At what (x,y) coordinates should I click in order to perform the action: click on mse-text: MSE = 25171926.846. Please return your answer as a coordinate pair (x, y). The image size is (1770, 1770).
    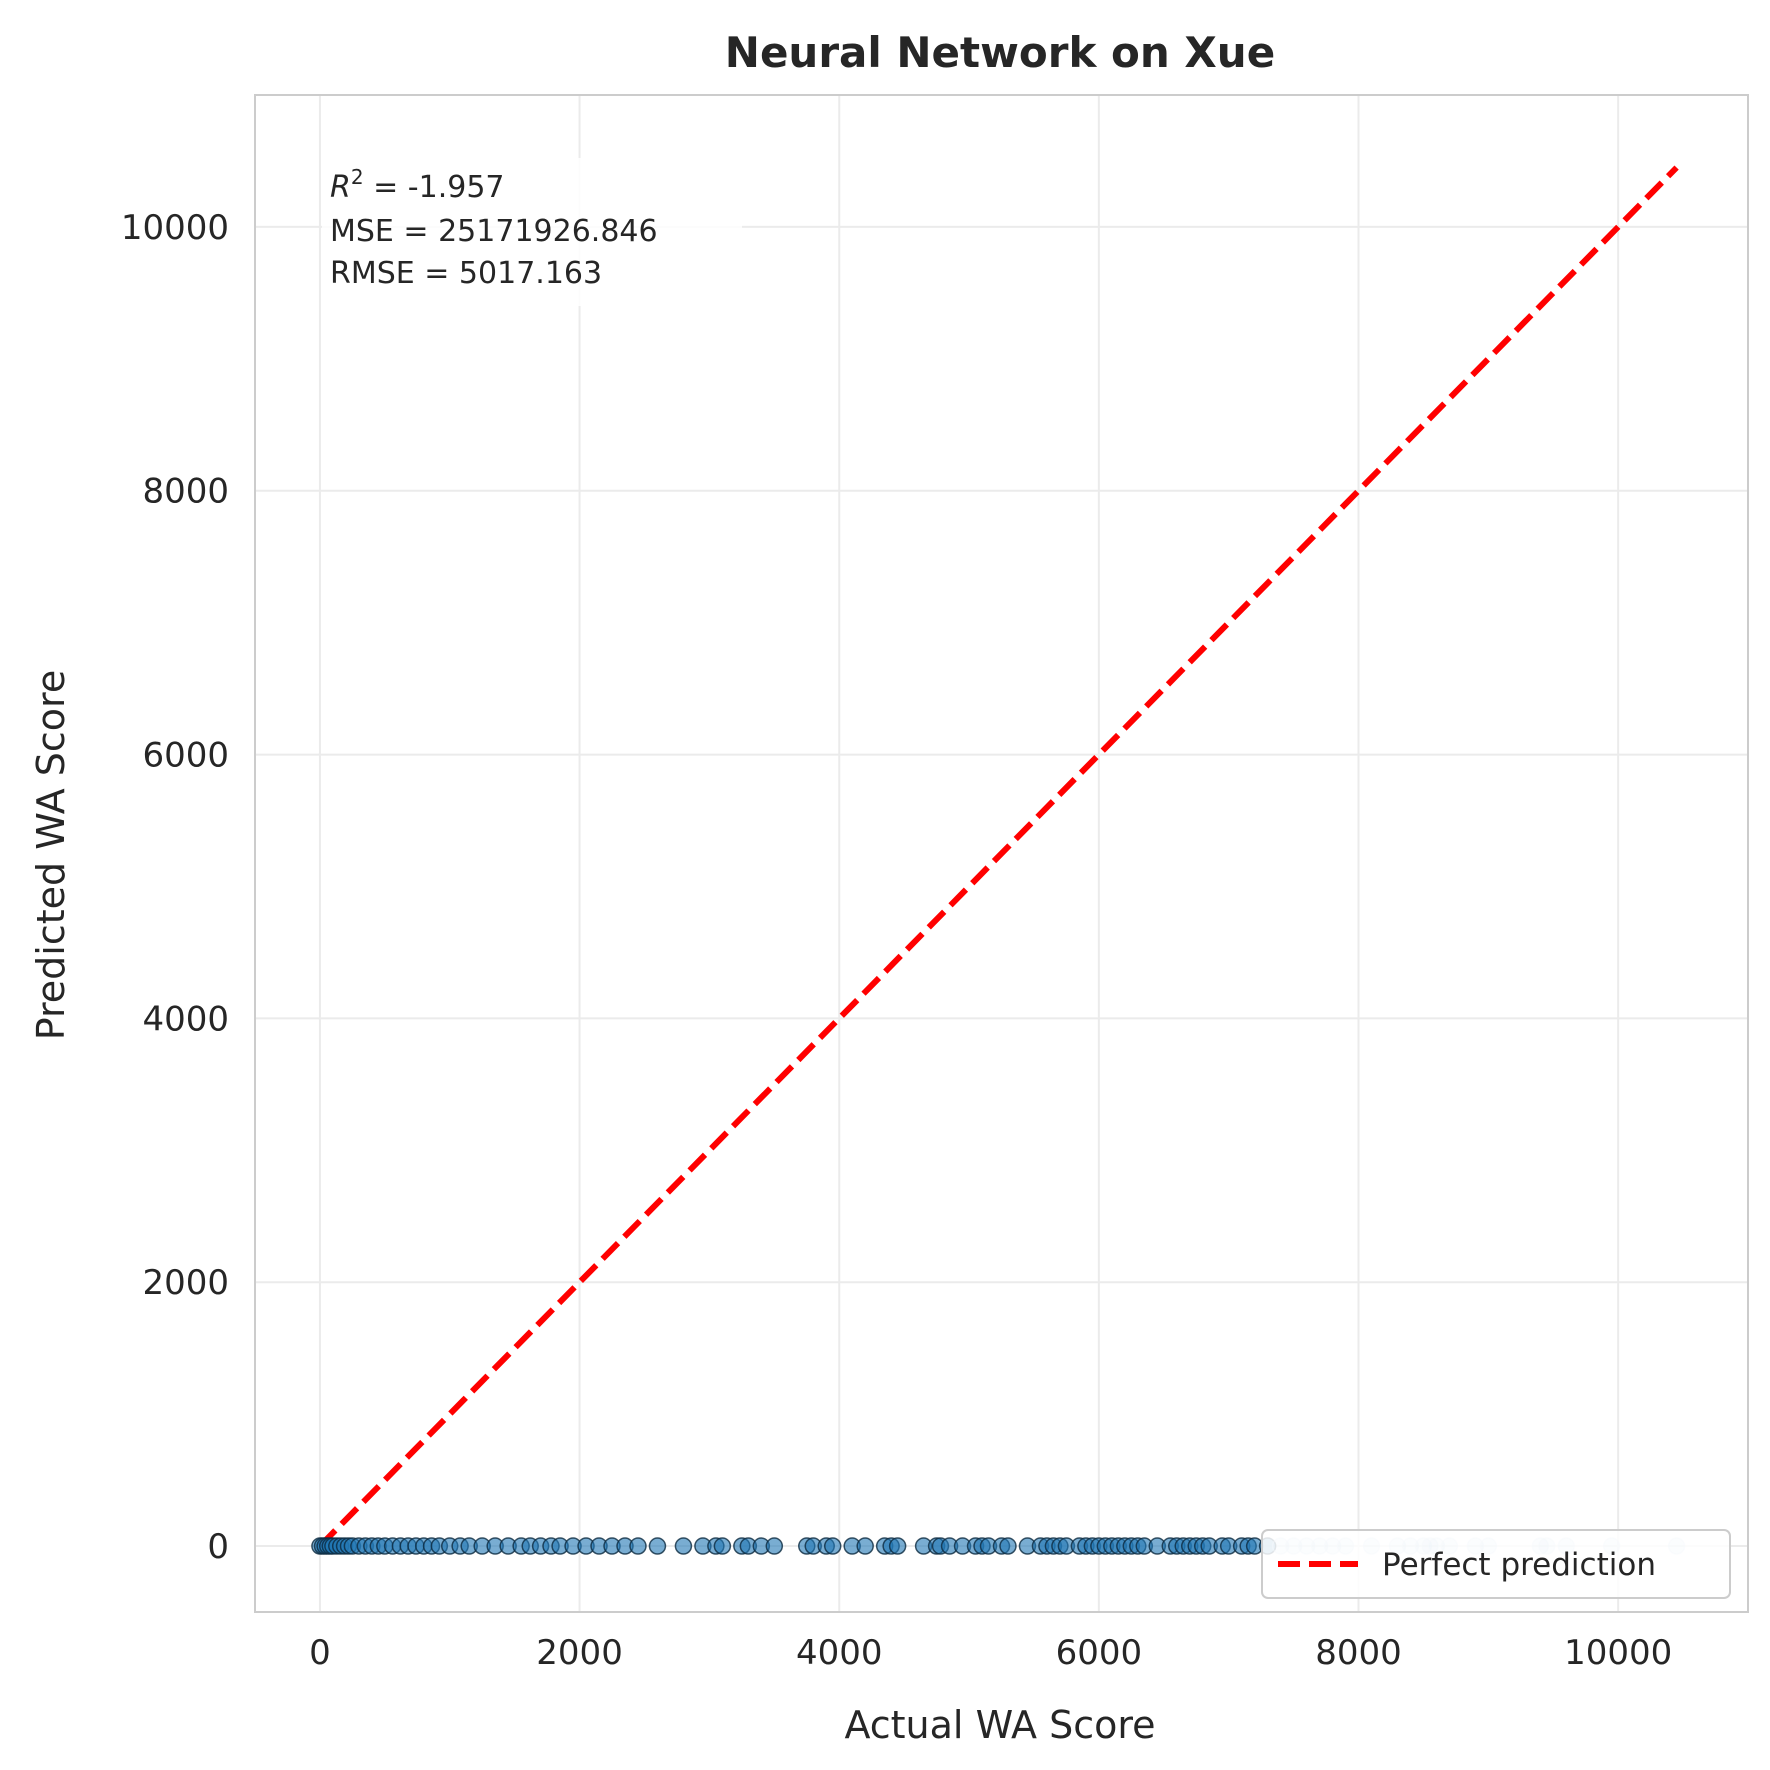
    Looking at the image, I should click on (494, 231).